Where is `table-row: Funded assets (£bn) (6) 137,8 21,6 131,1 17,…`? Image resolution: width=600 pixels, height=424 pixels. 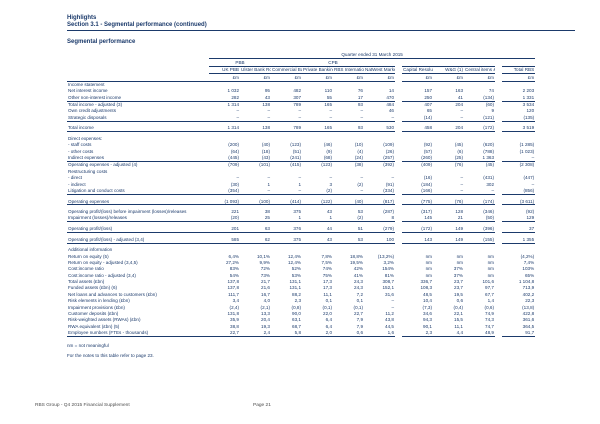 table-row: Funded assets (£bn) (6) 137,8 21,6 131,1 17,… is located at coordinates (301, 288).